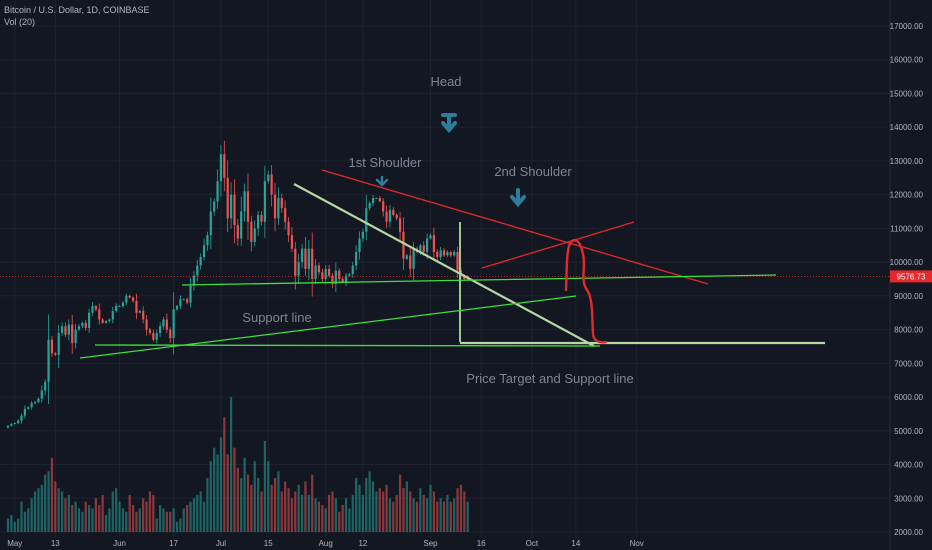 The width and height of the screenshot is (932, 550). What do you see at coordinates (908, 363) in the screenshot?
I see `y-tick-label: 7000.00` at bounding box center [908, 363].